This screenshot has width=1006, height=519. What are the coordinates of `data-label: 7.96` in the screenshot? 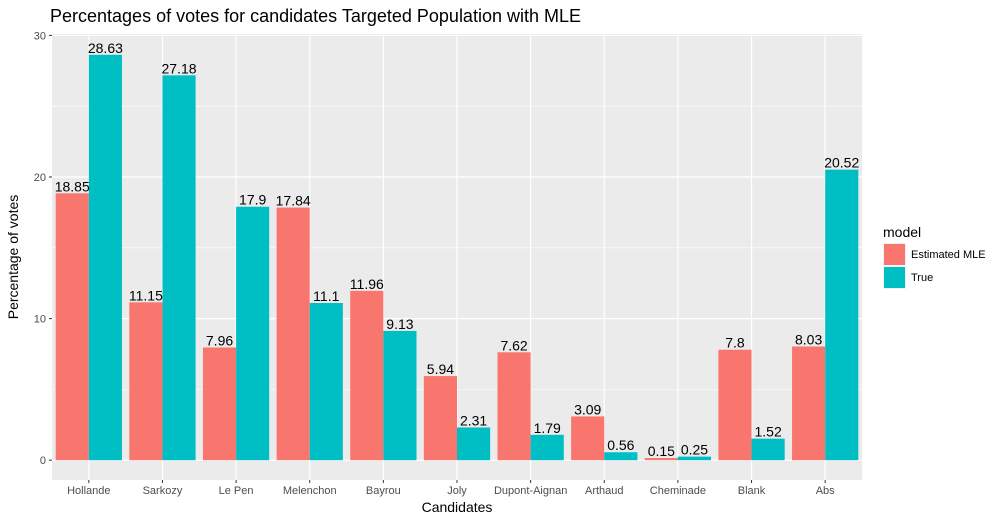 It's located at (219, 340).